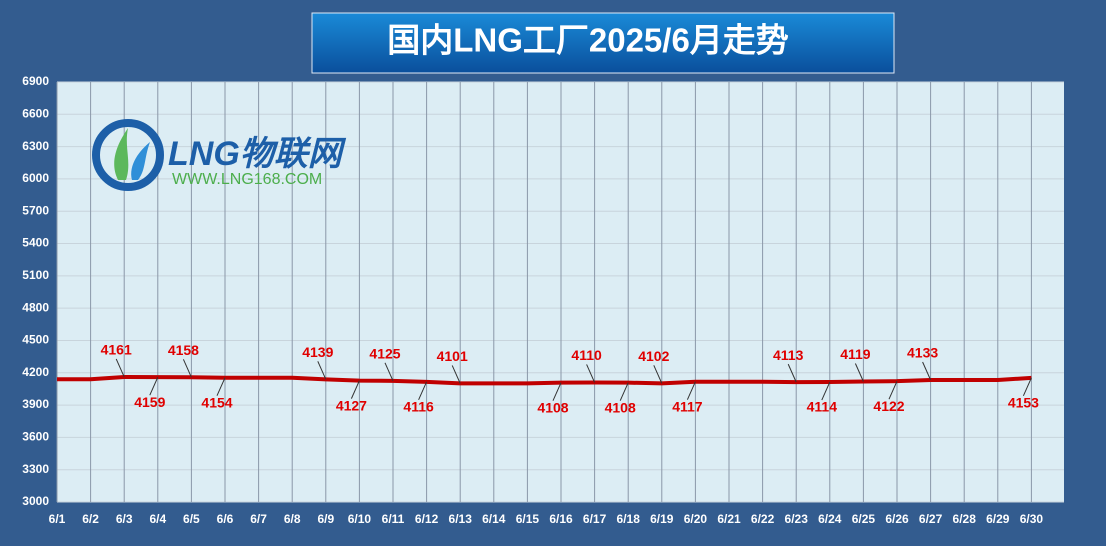  Describe the element at coordinates (998, 519) in the screenshot. I see `x-tick-label: 6/29` at that location.